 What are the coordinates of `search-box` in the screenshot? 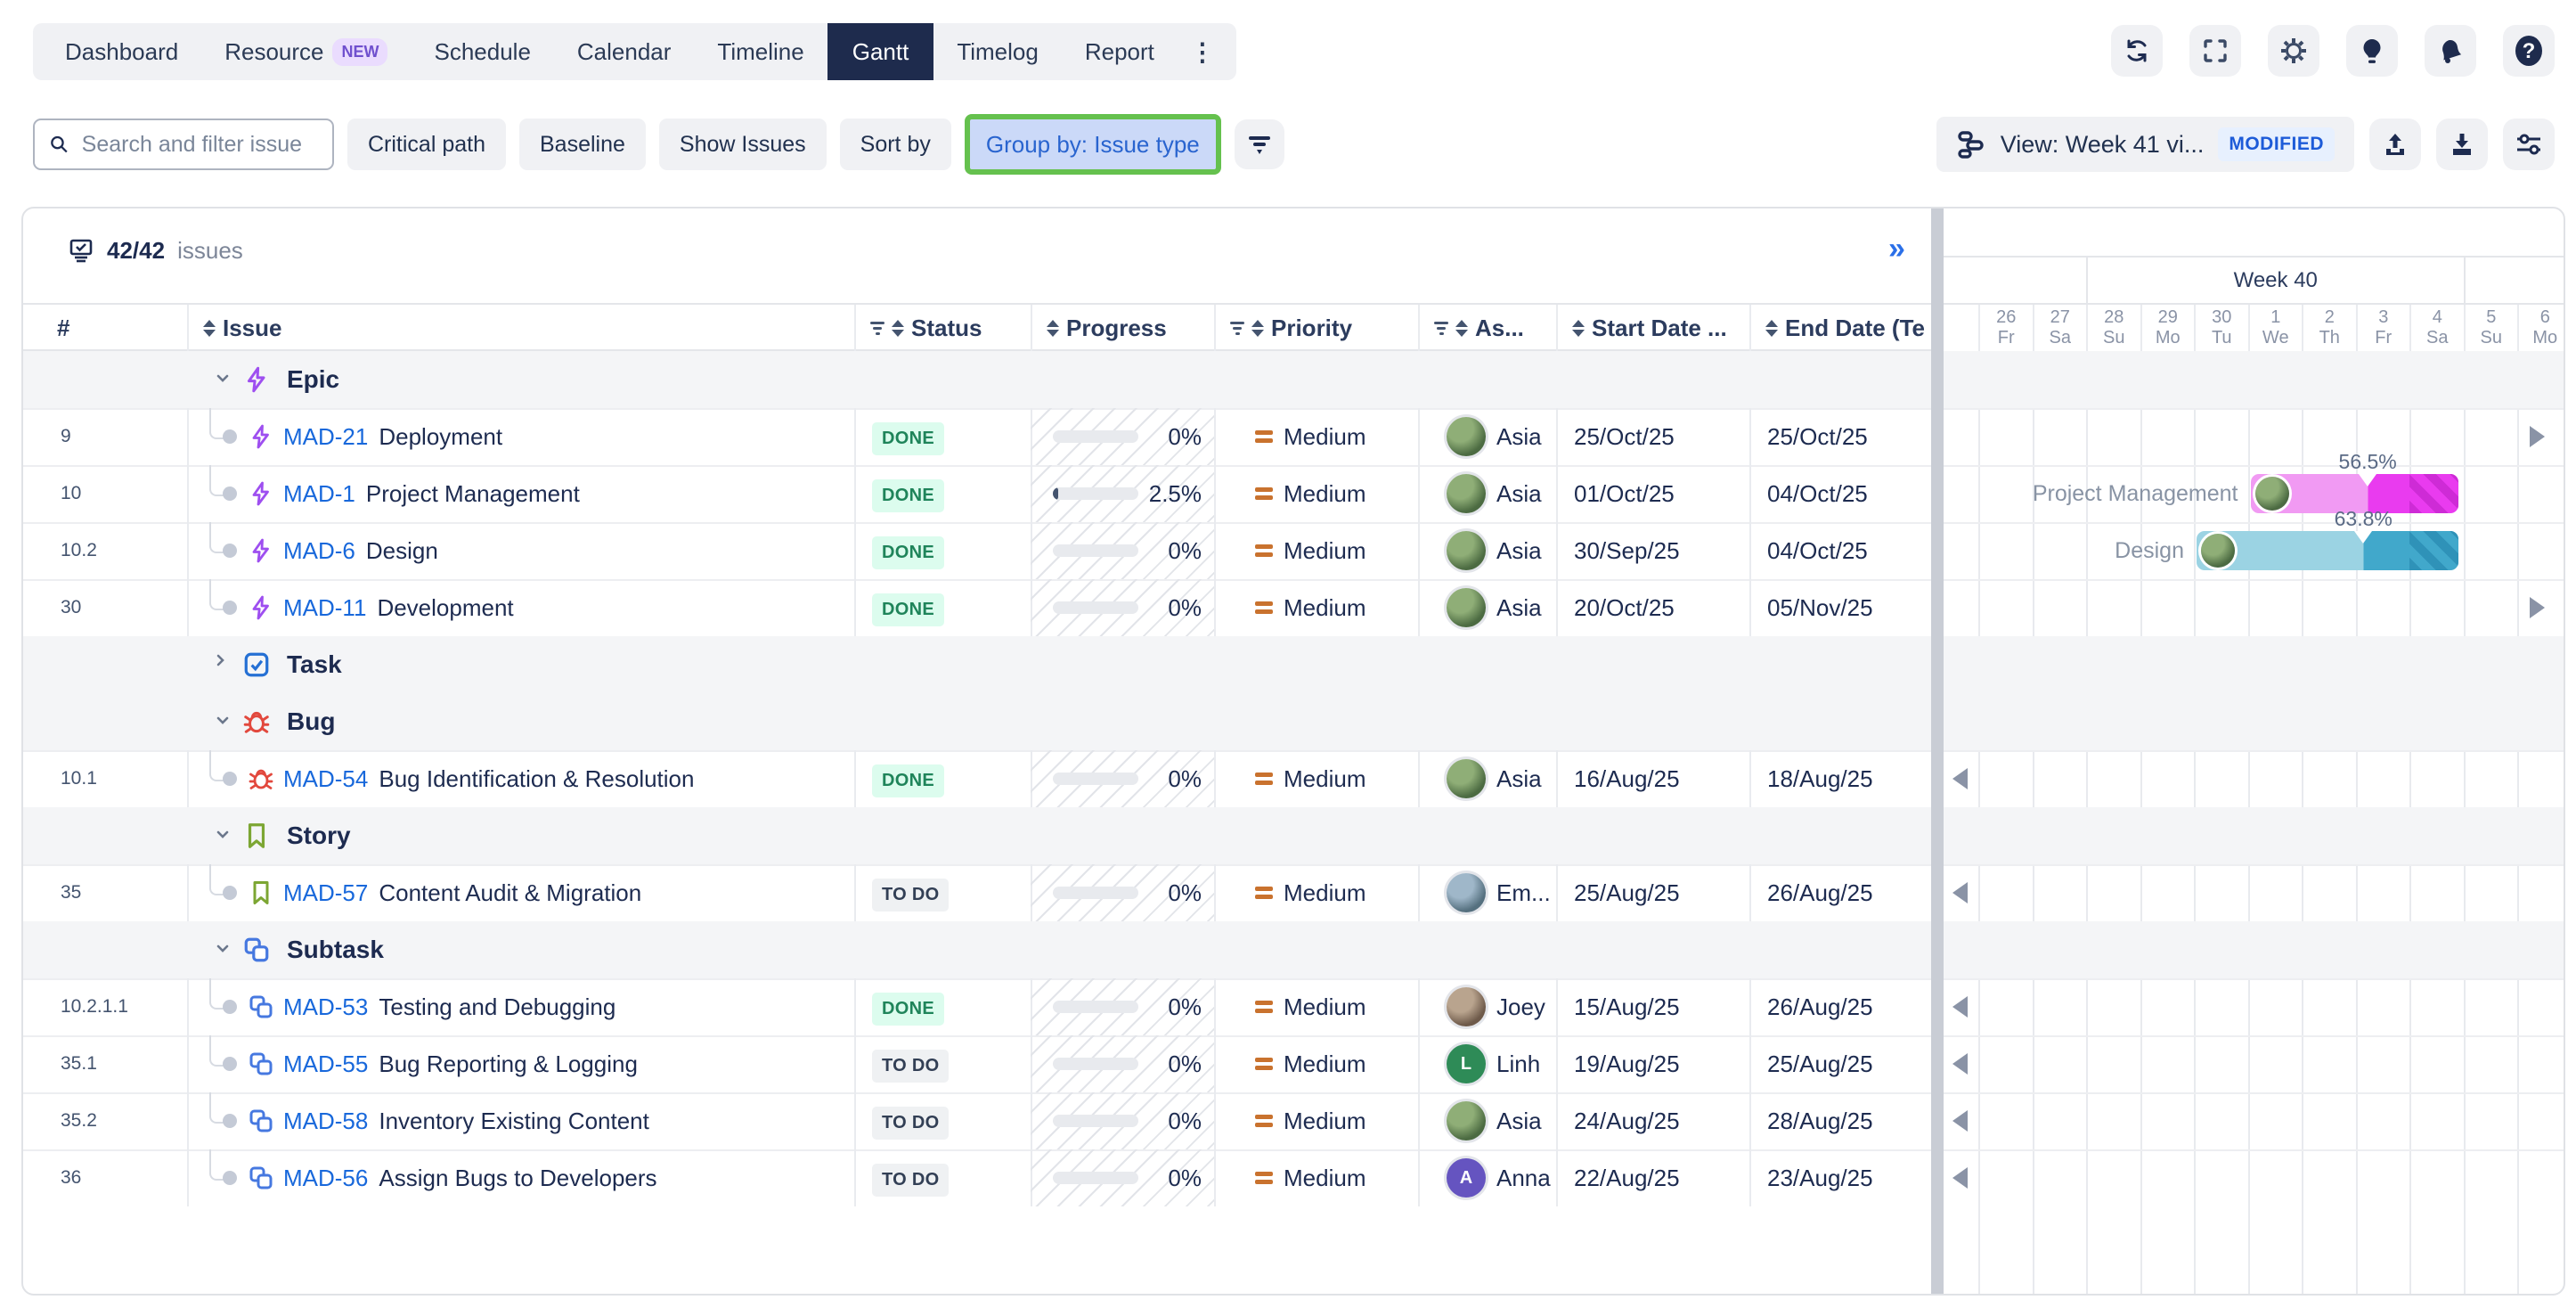 It's located at (184, 144).